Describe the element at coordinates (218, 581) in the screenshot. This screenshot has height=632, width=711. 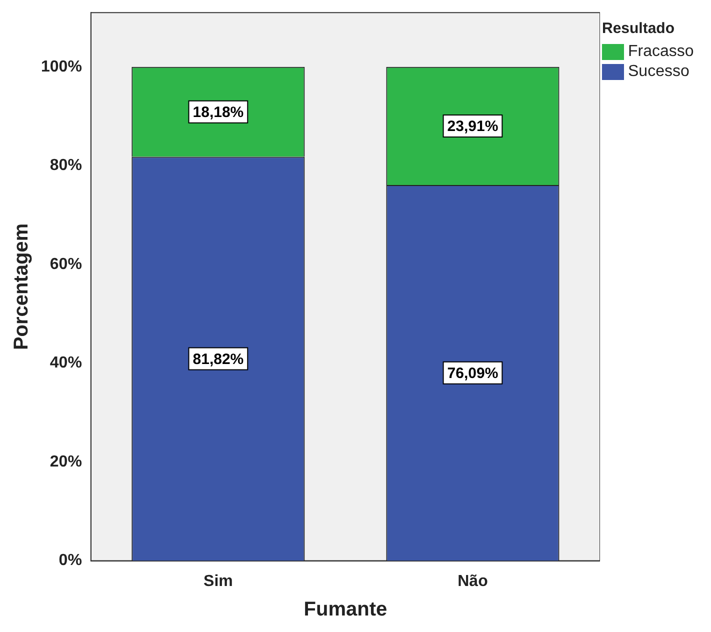
I see `x-tick-label: Sim` at that location.